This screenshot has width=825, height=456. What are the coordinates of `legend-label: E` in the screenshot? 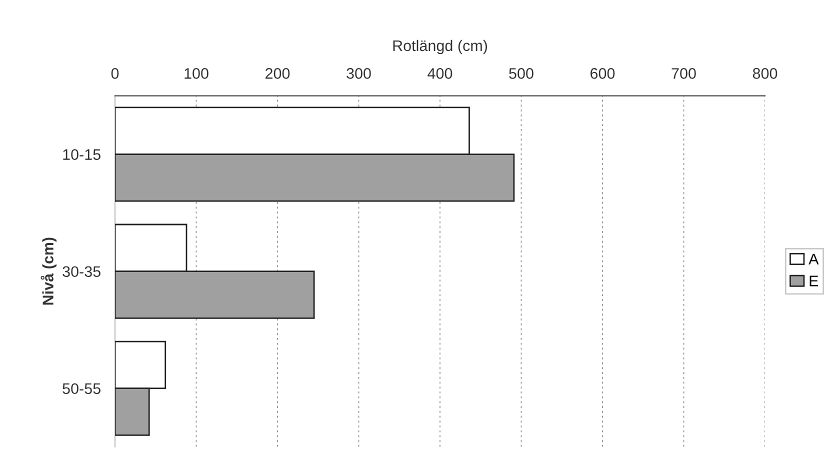 It's located at (814, 281).